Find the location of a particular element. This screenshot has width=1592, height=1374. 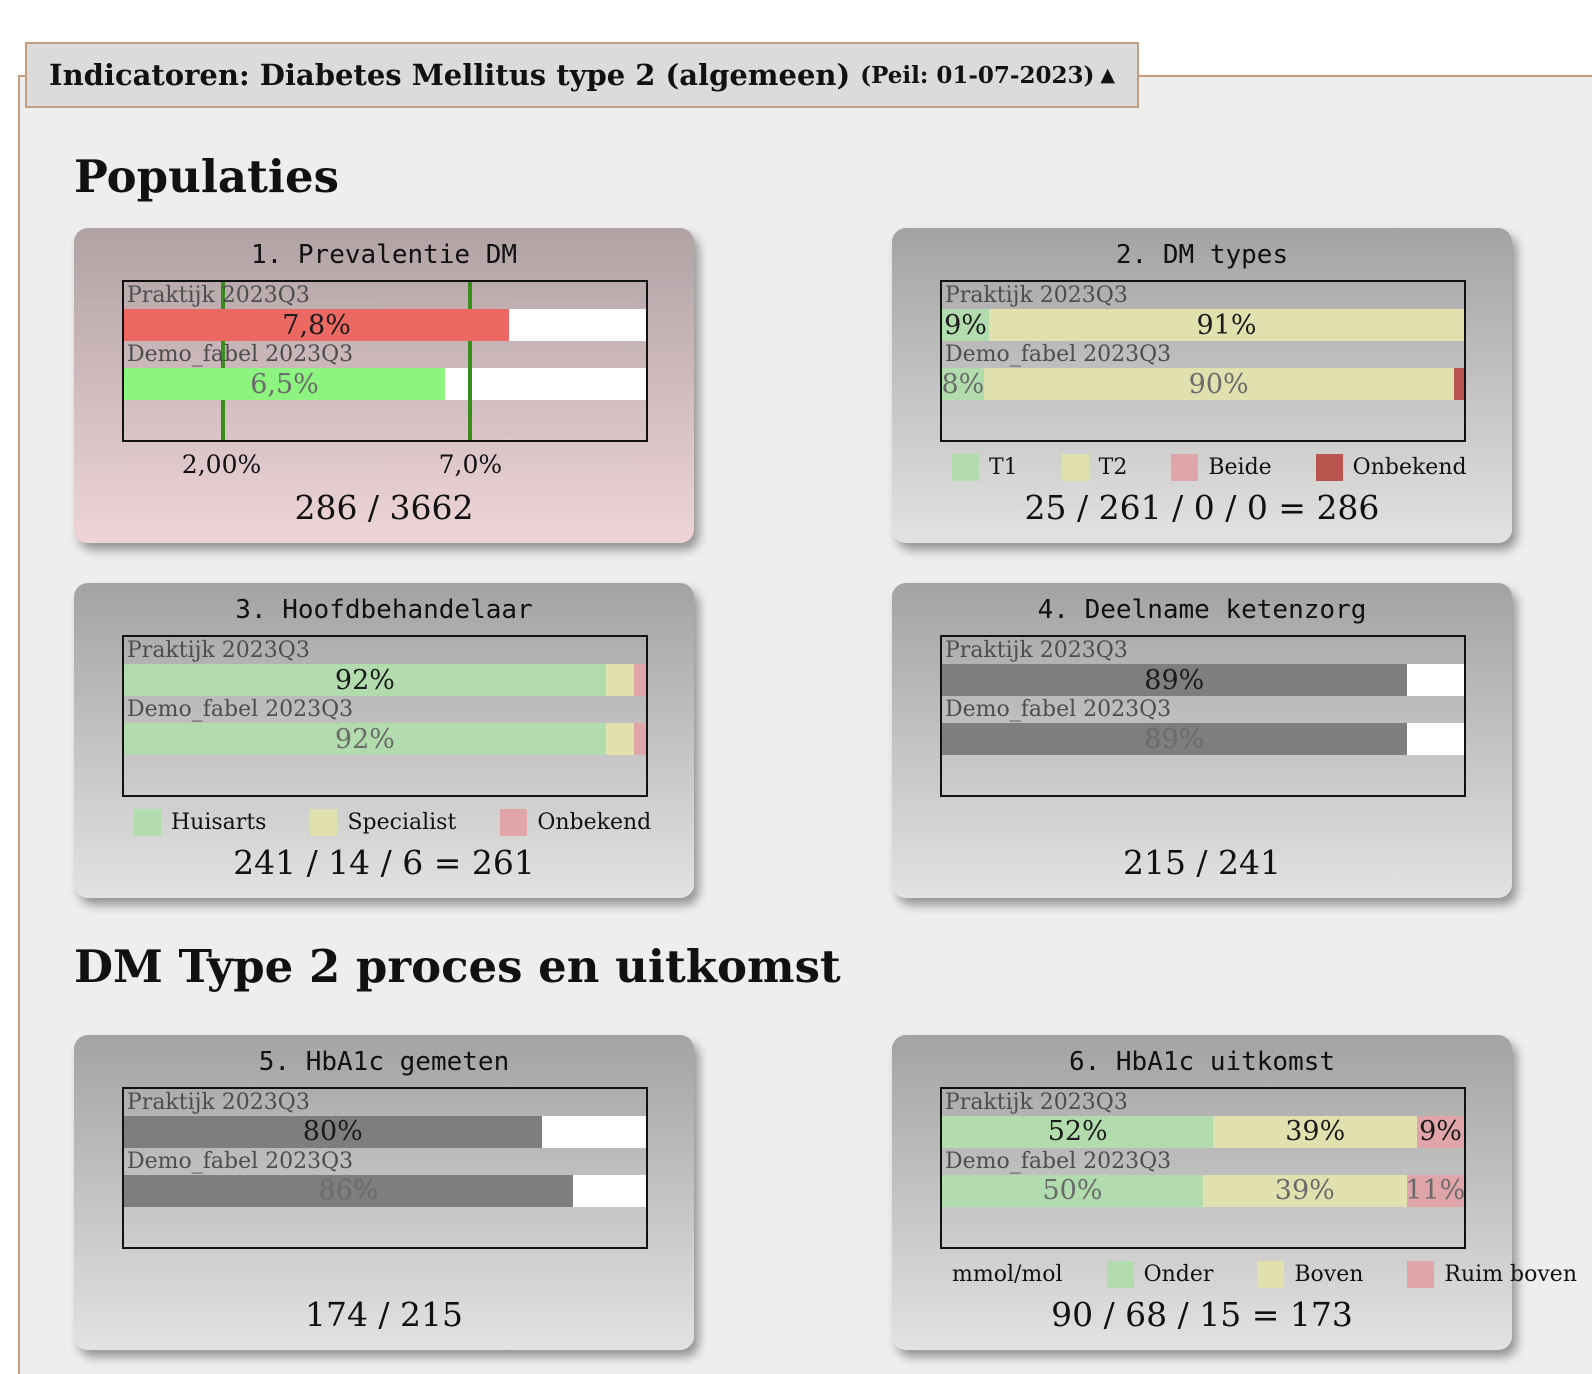

card-chart: Praktijk 2023Q3 92% Demo_fabel 2023Q3 92% is located at coordinates (385, 716).